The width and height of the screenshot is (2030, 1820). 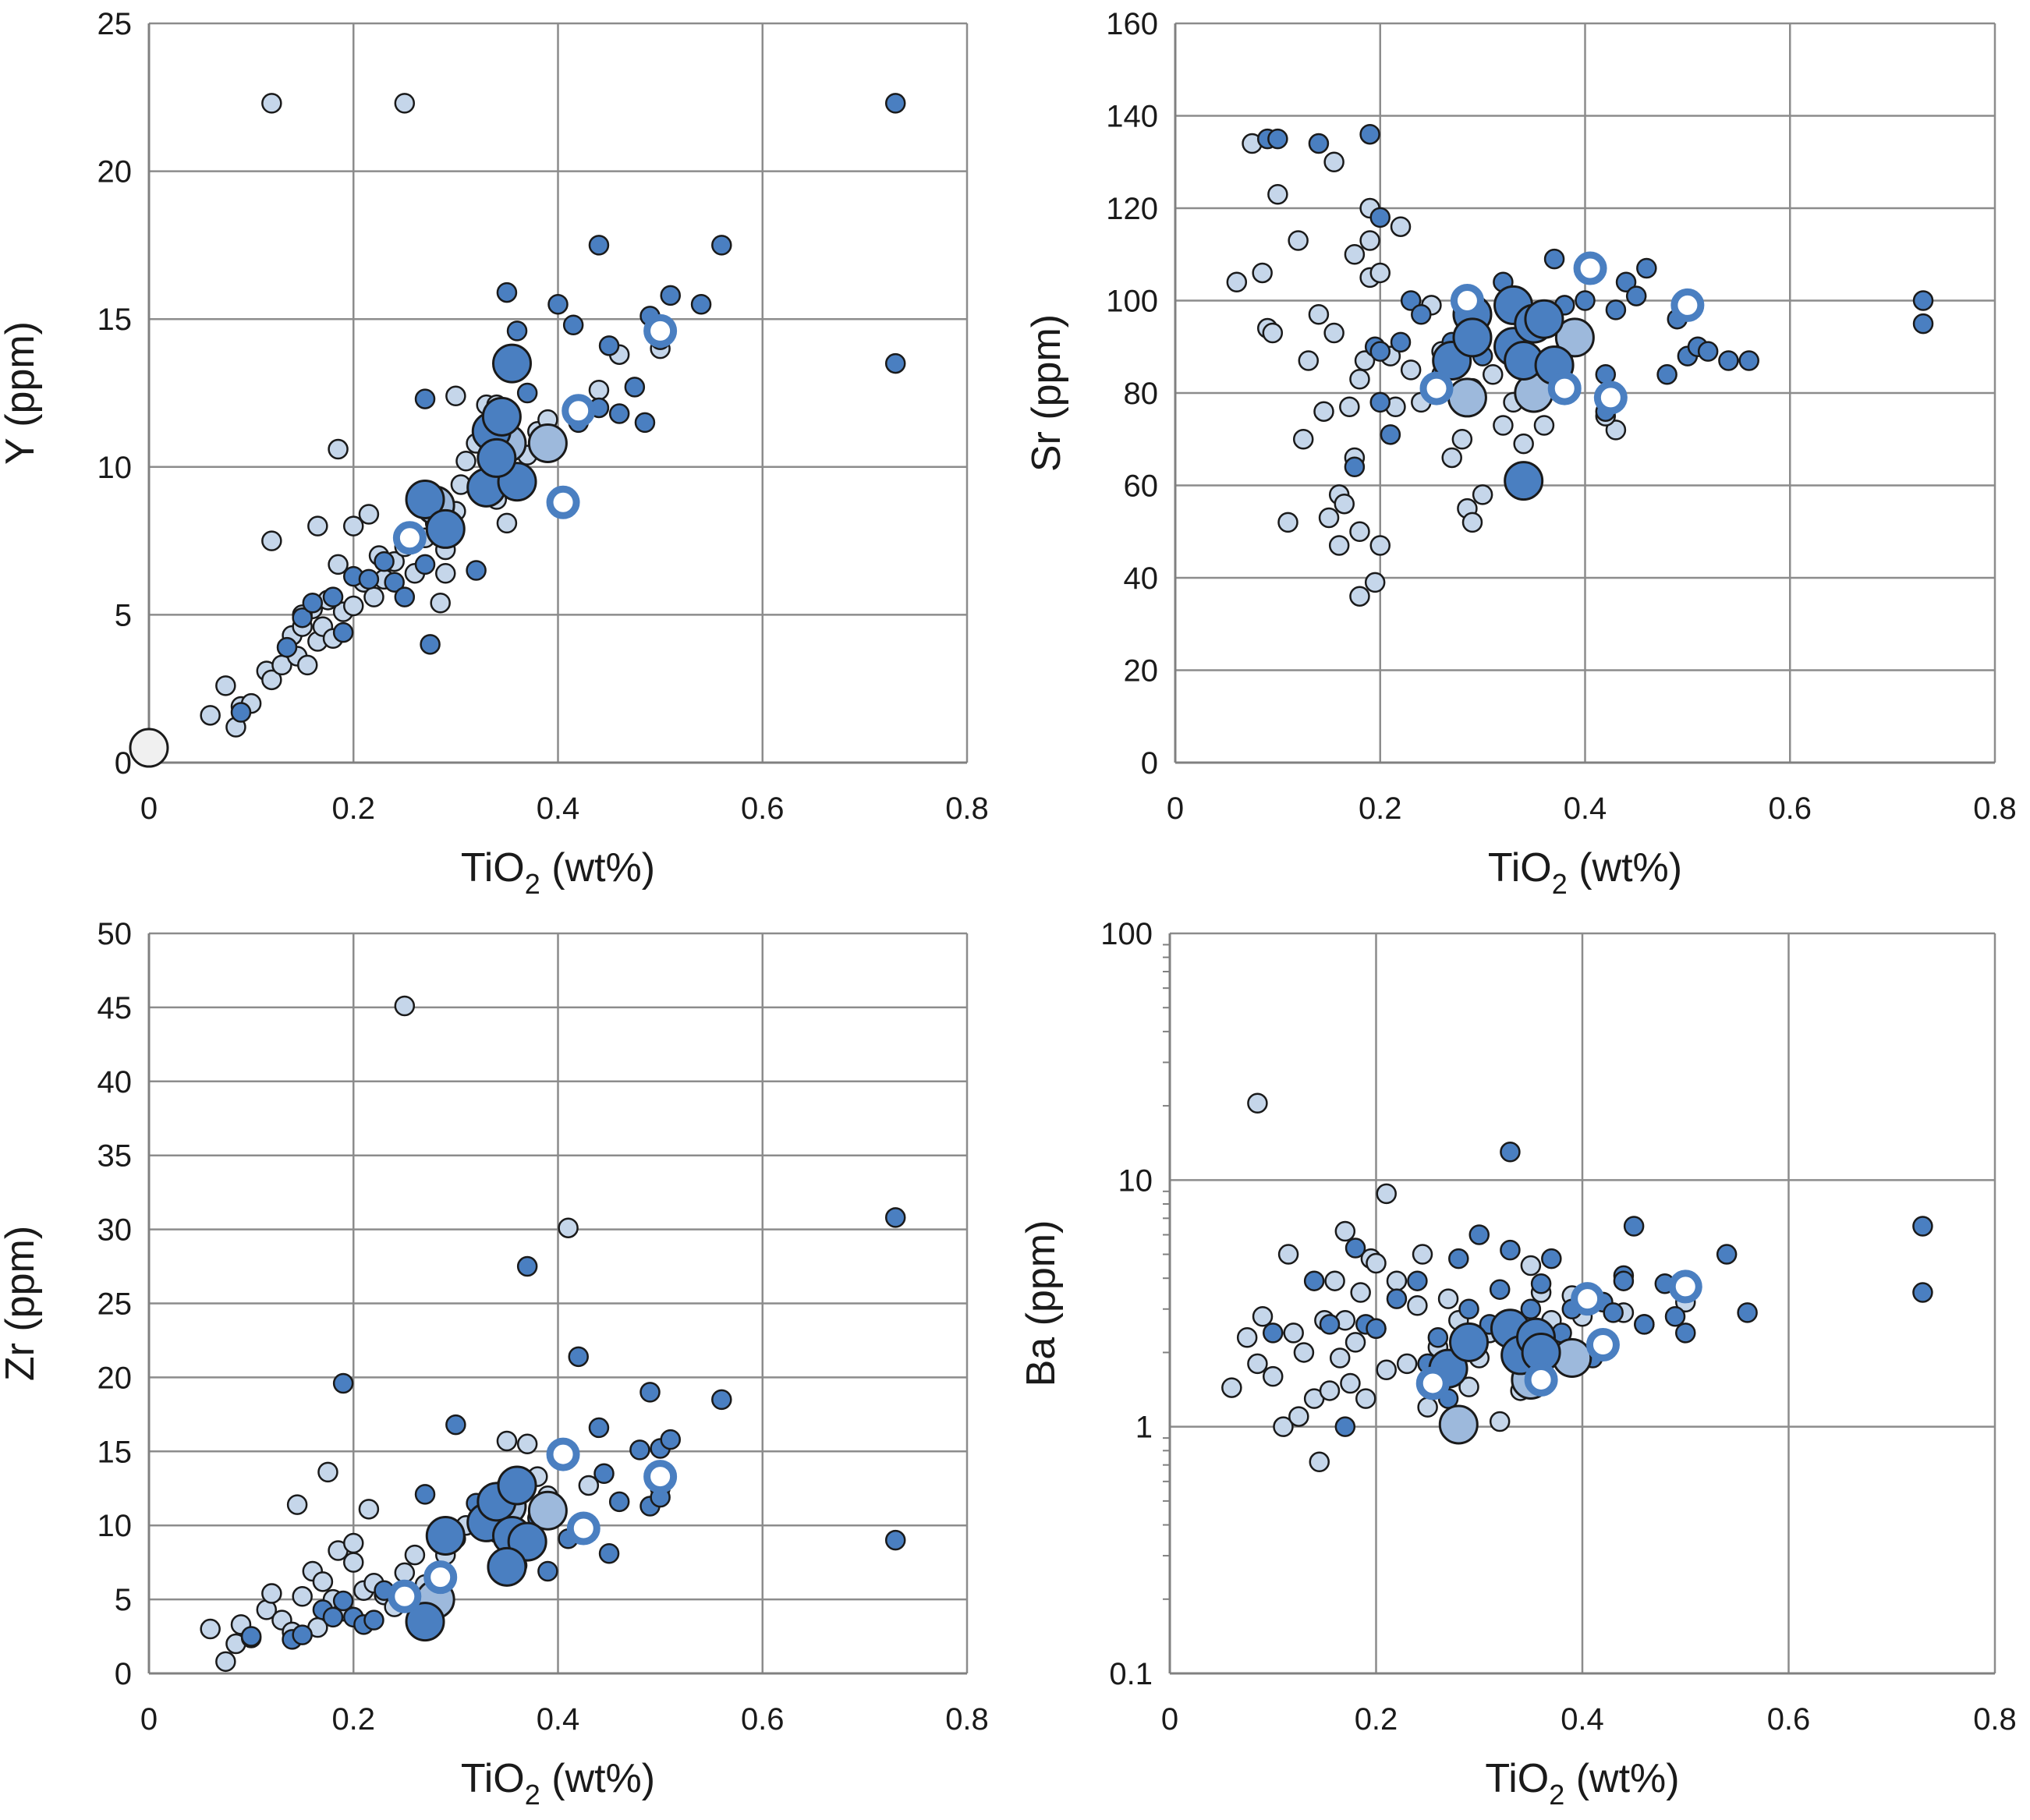 What do you see at coordinates (1132, 209) in the screenshot?
I see `y-tick-label: 120` at bounding box center [1132, 209].